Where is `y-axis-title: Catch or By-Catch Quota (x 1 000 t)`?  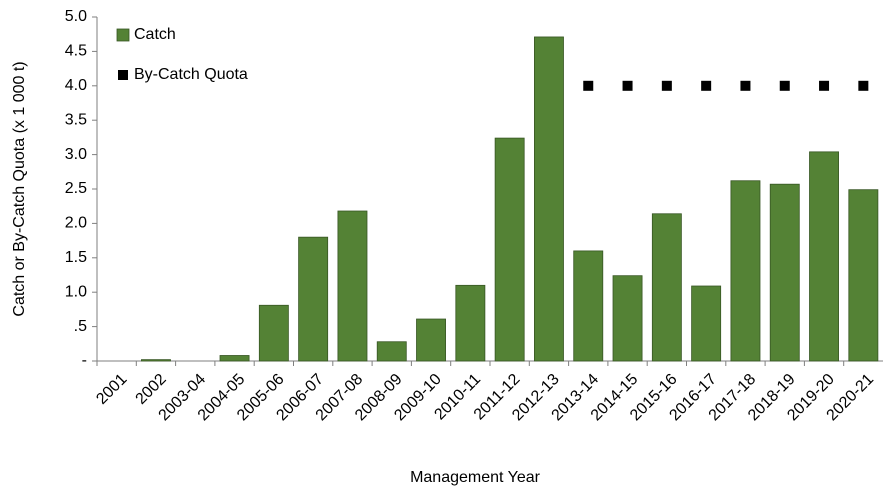
y-axis-title: Catch or By-Catch Quota (x 1 000 t) is located at coordinates (19, 188).